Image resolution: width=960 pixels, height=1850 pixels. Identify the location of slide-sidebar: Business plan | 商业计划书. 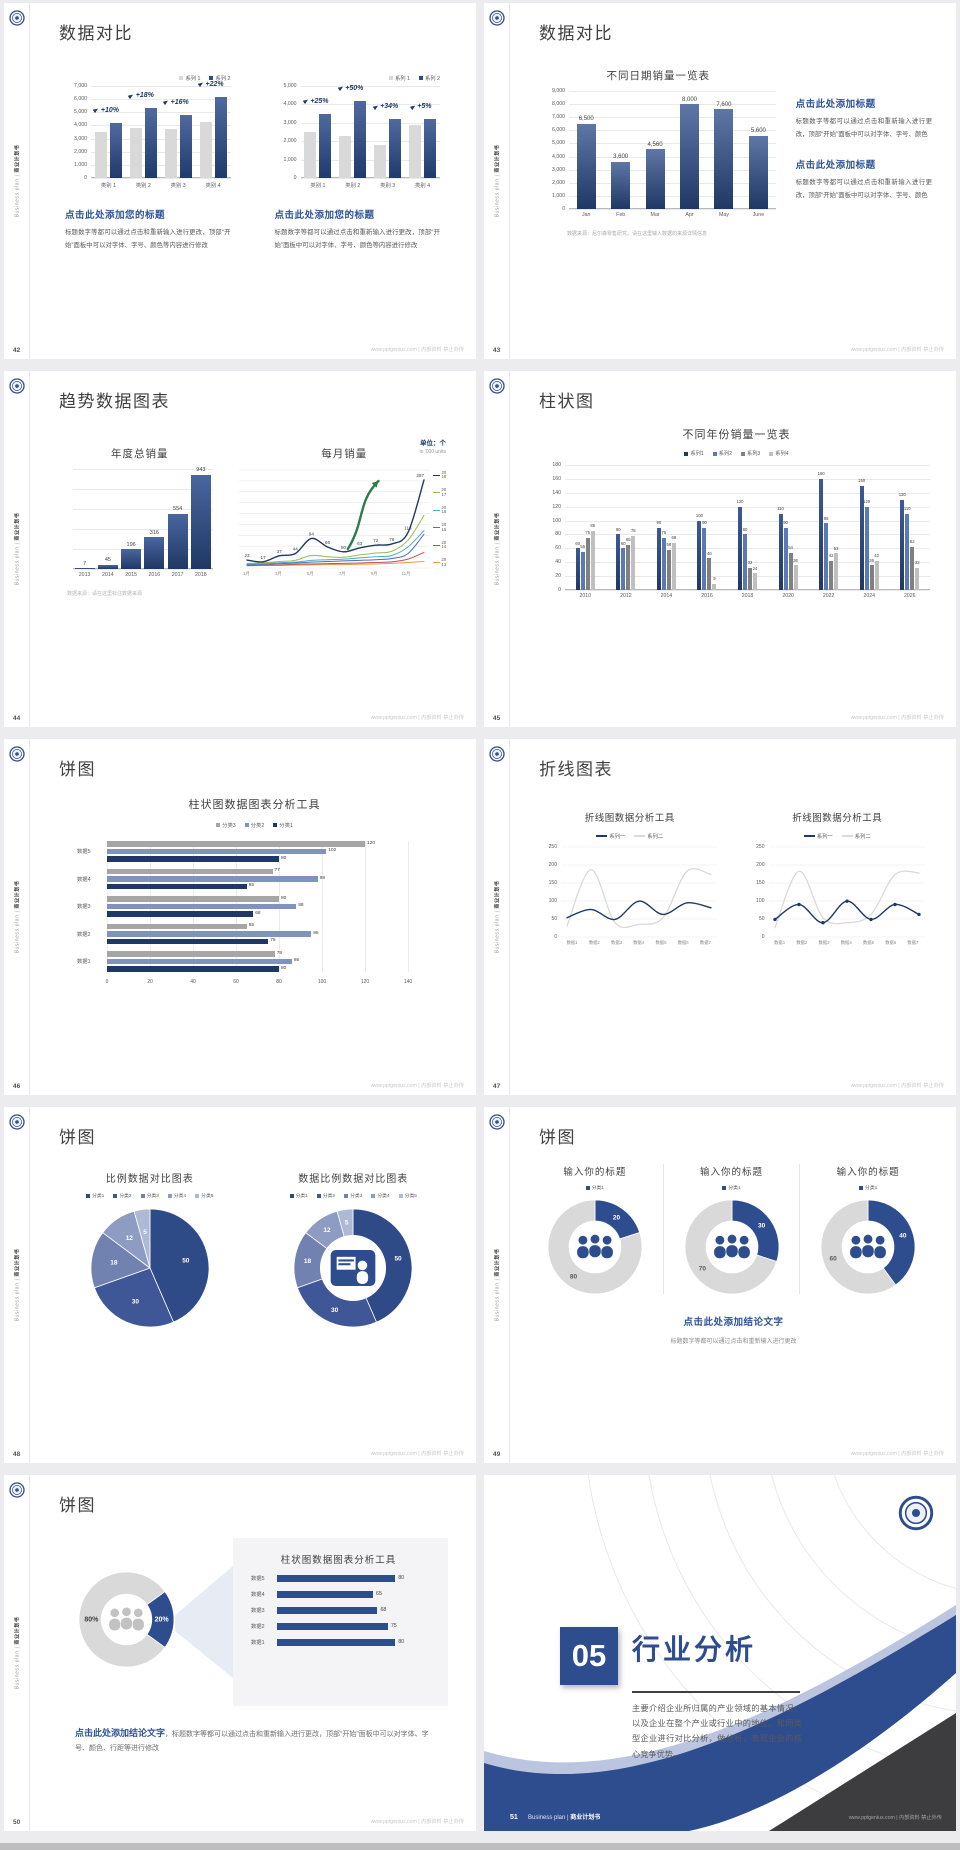
(497, 917).